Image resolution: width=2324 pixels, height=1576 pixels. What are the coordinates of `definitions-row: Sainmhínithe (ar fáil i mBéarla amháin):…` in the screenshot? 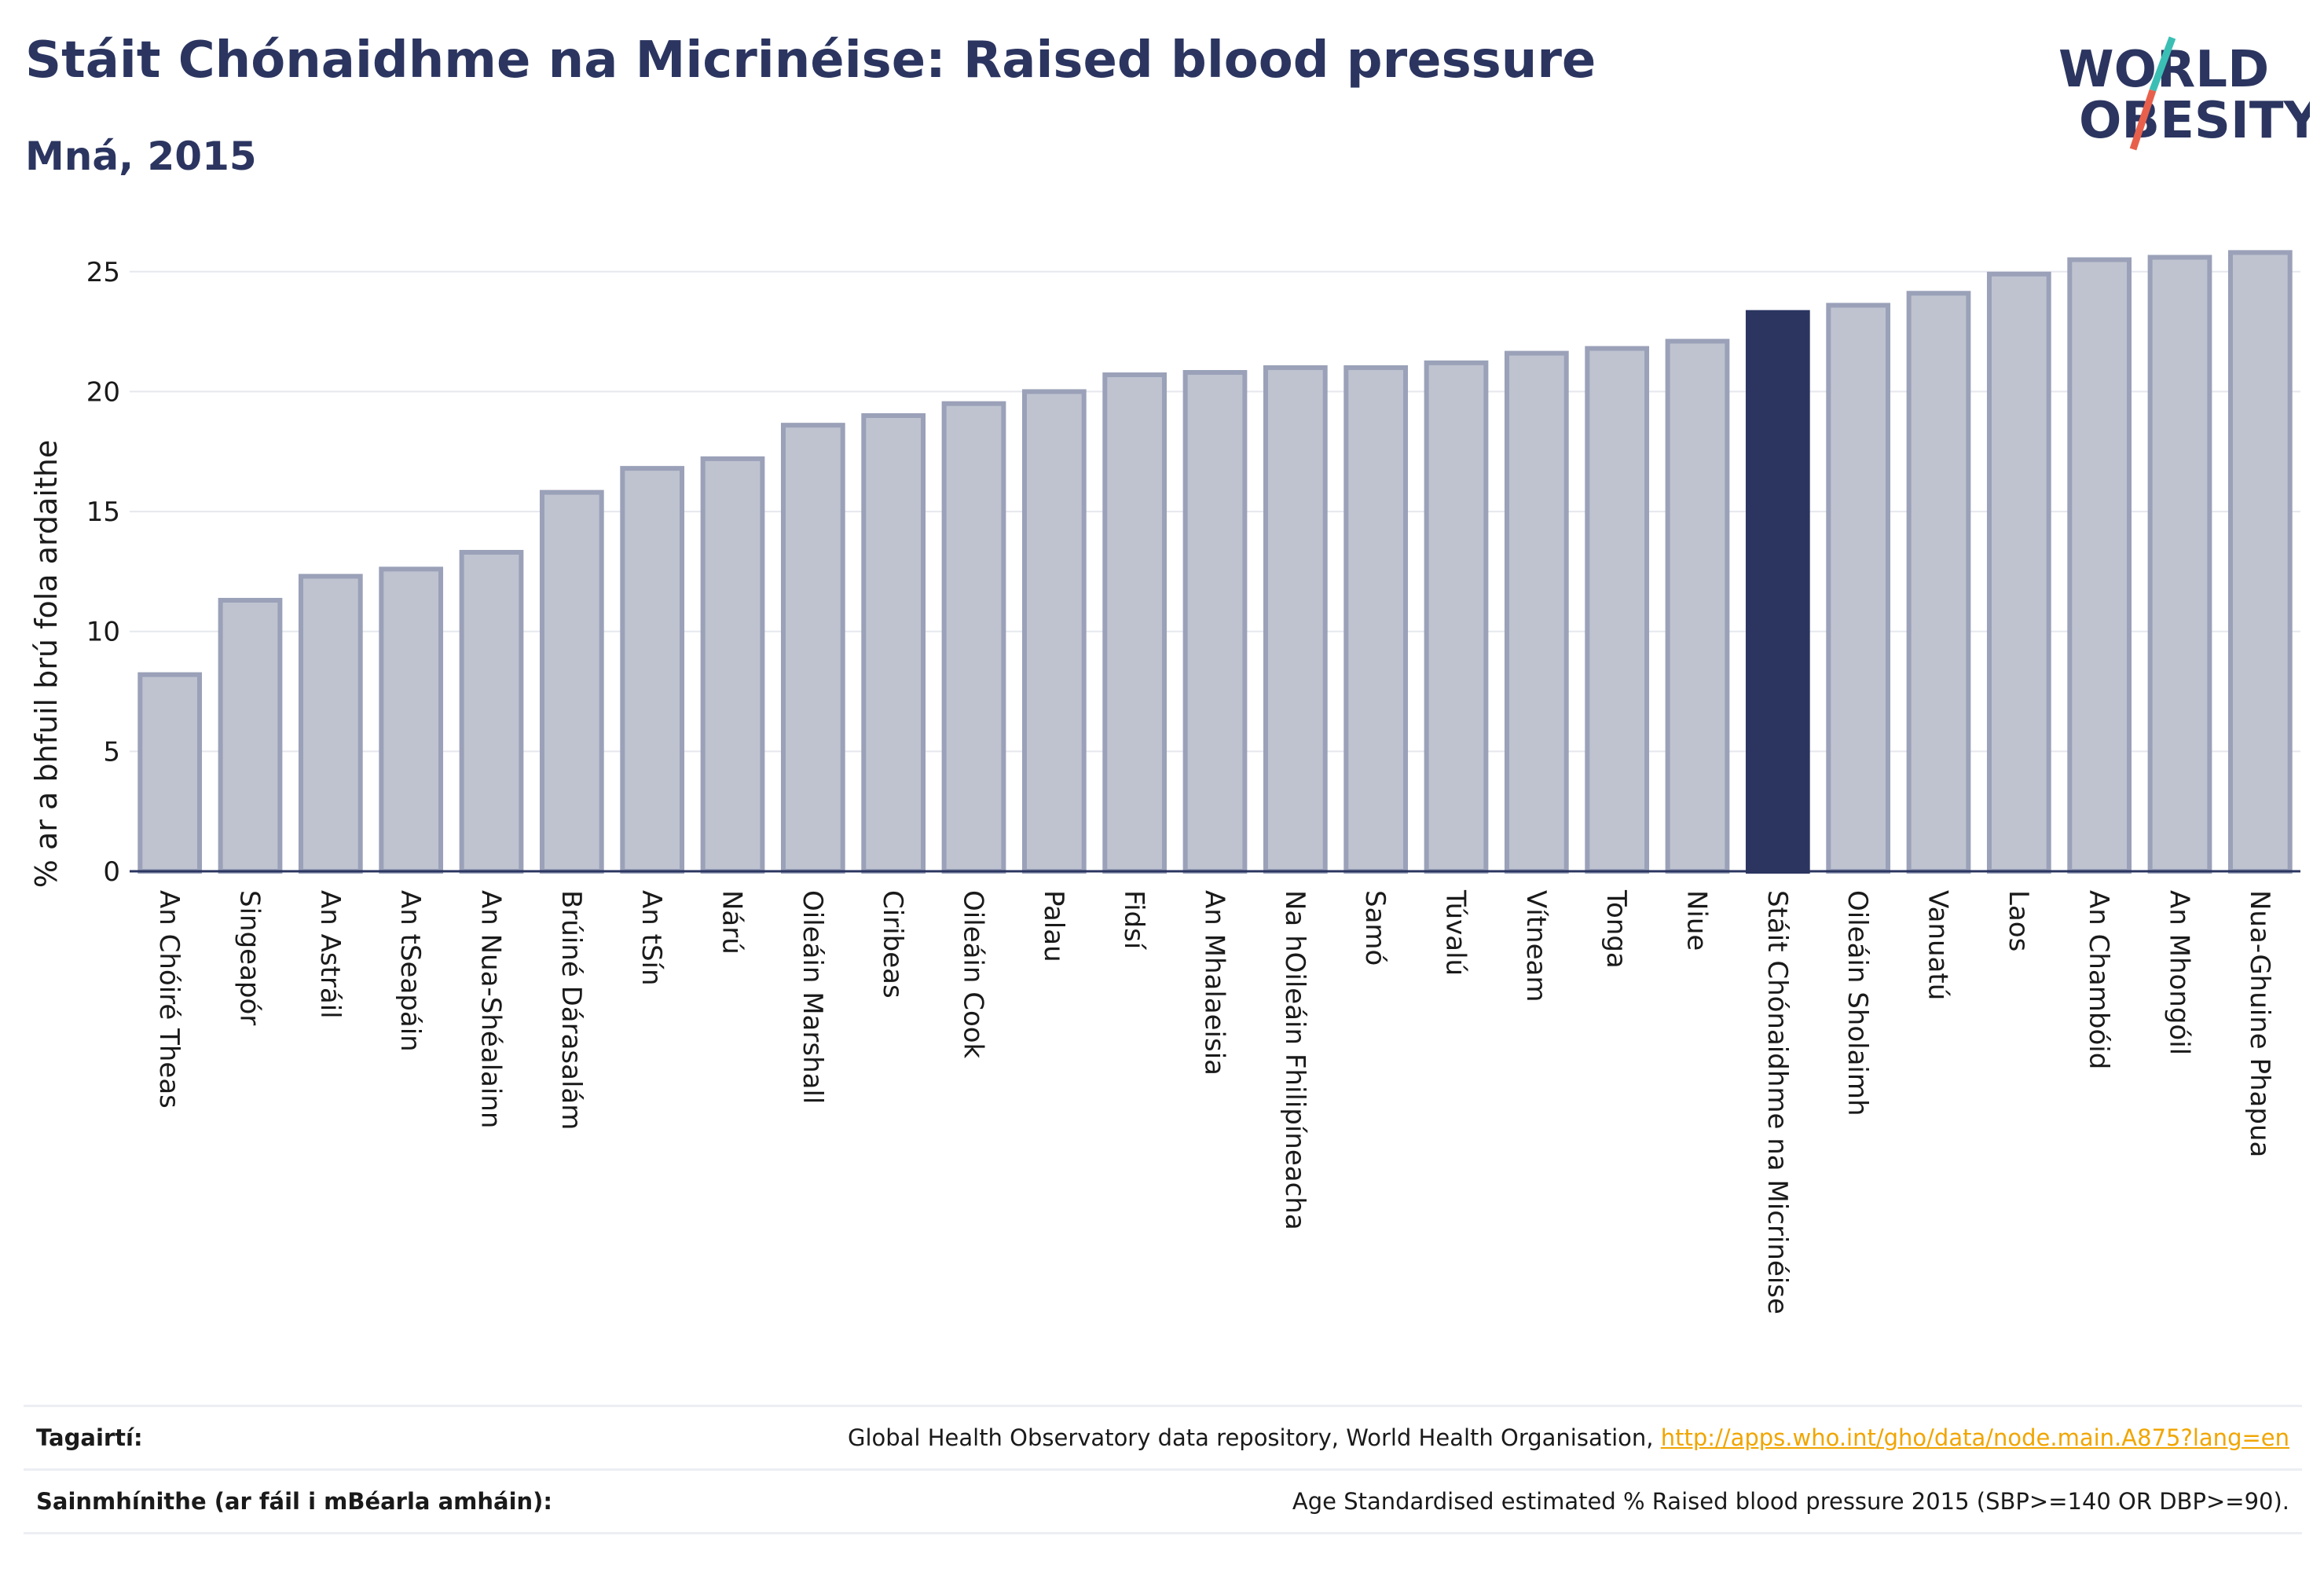 It's located at (1163, 1501).